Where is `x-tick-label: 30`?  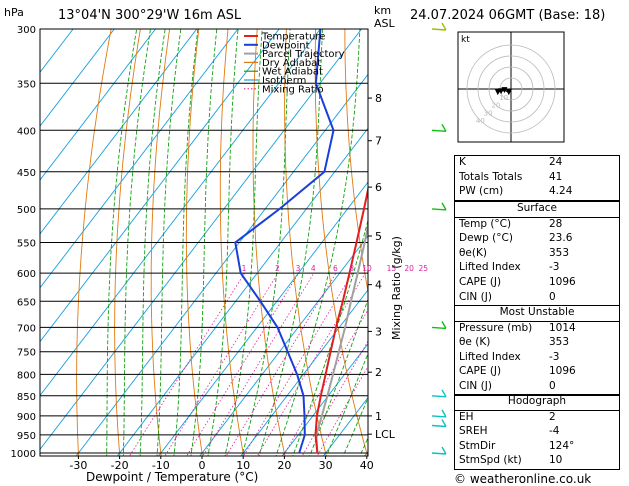
x-tick-label: 30 is located at coordinates (326, 465).